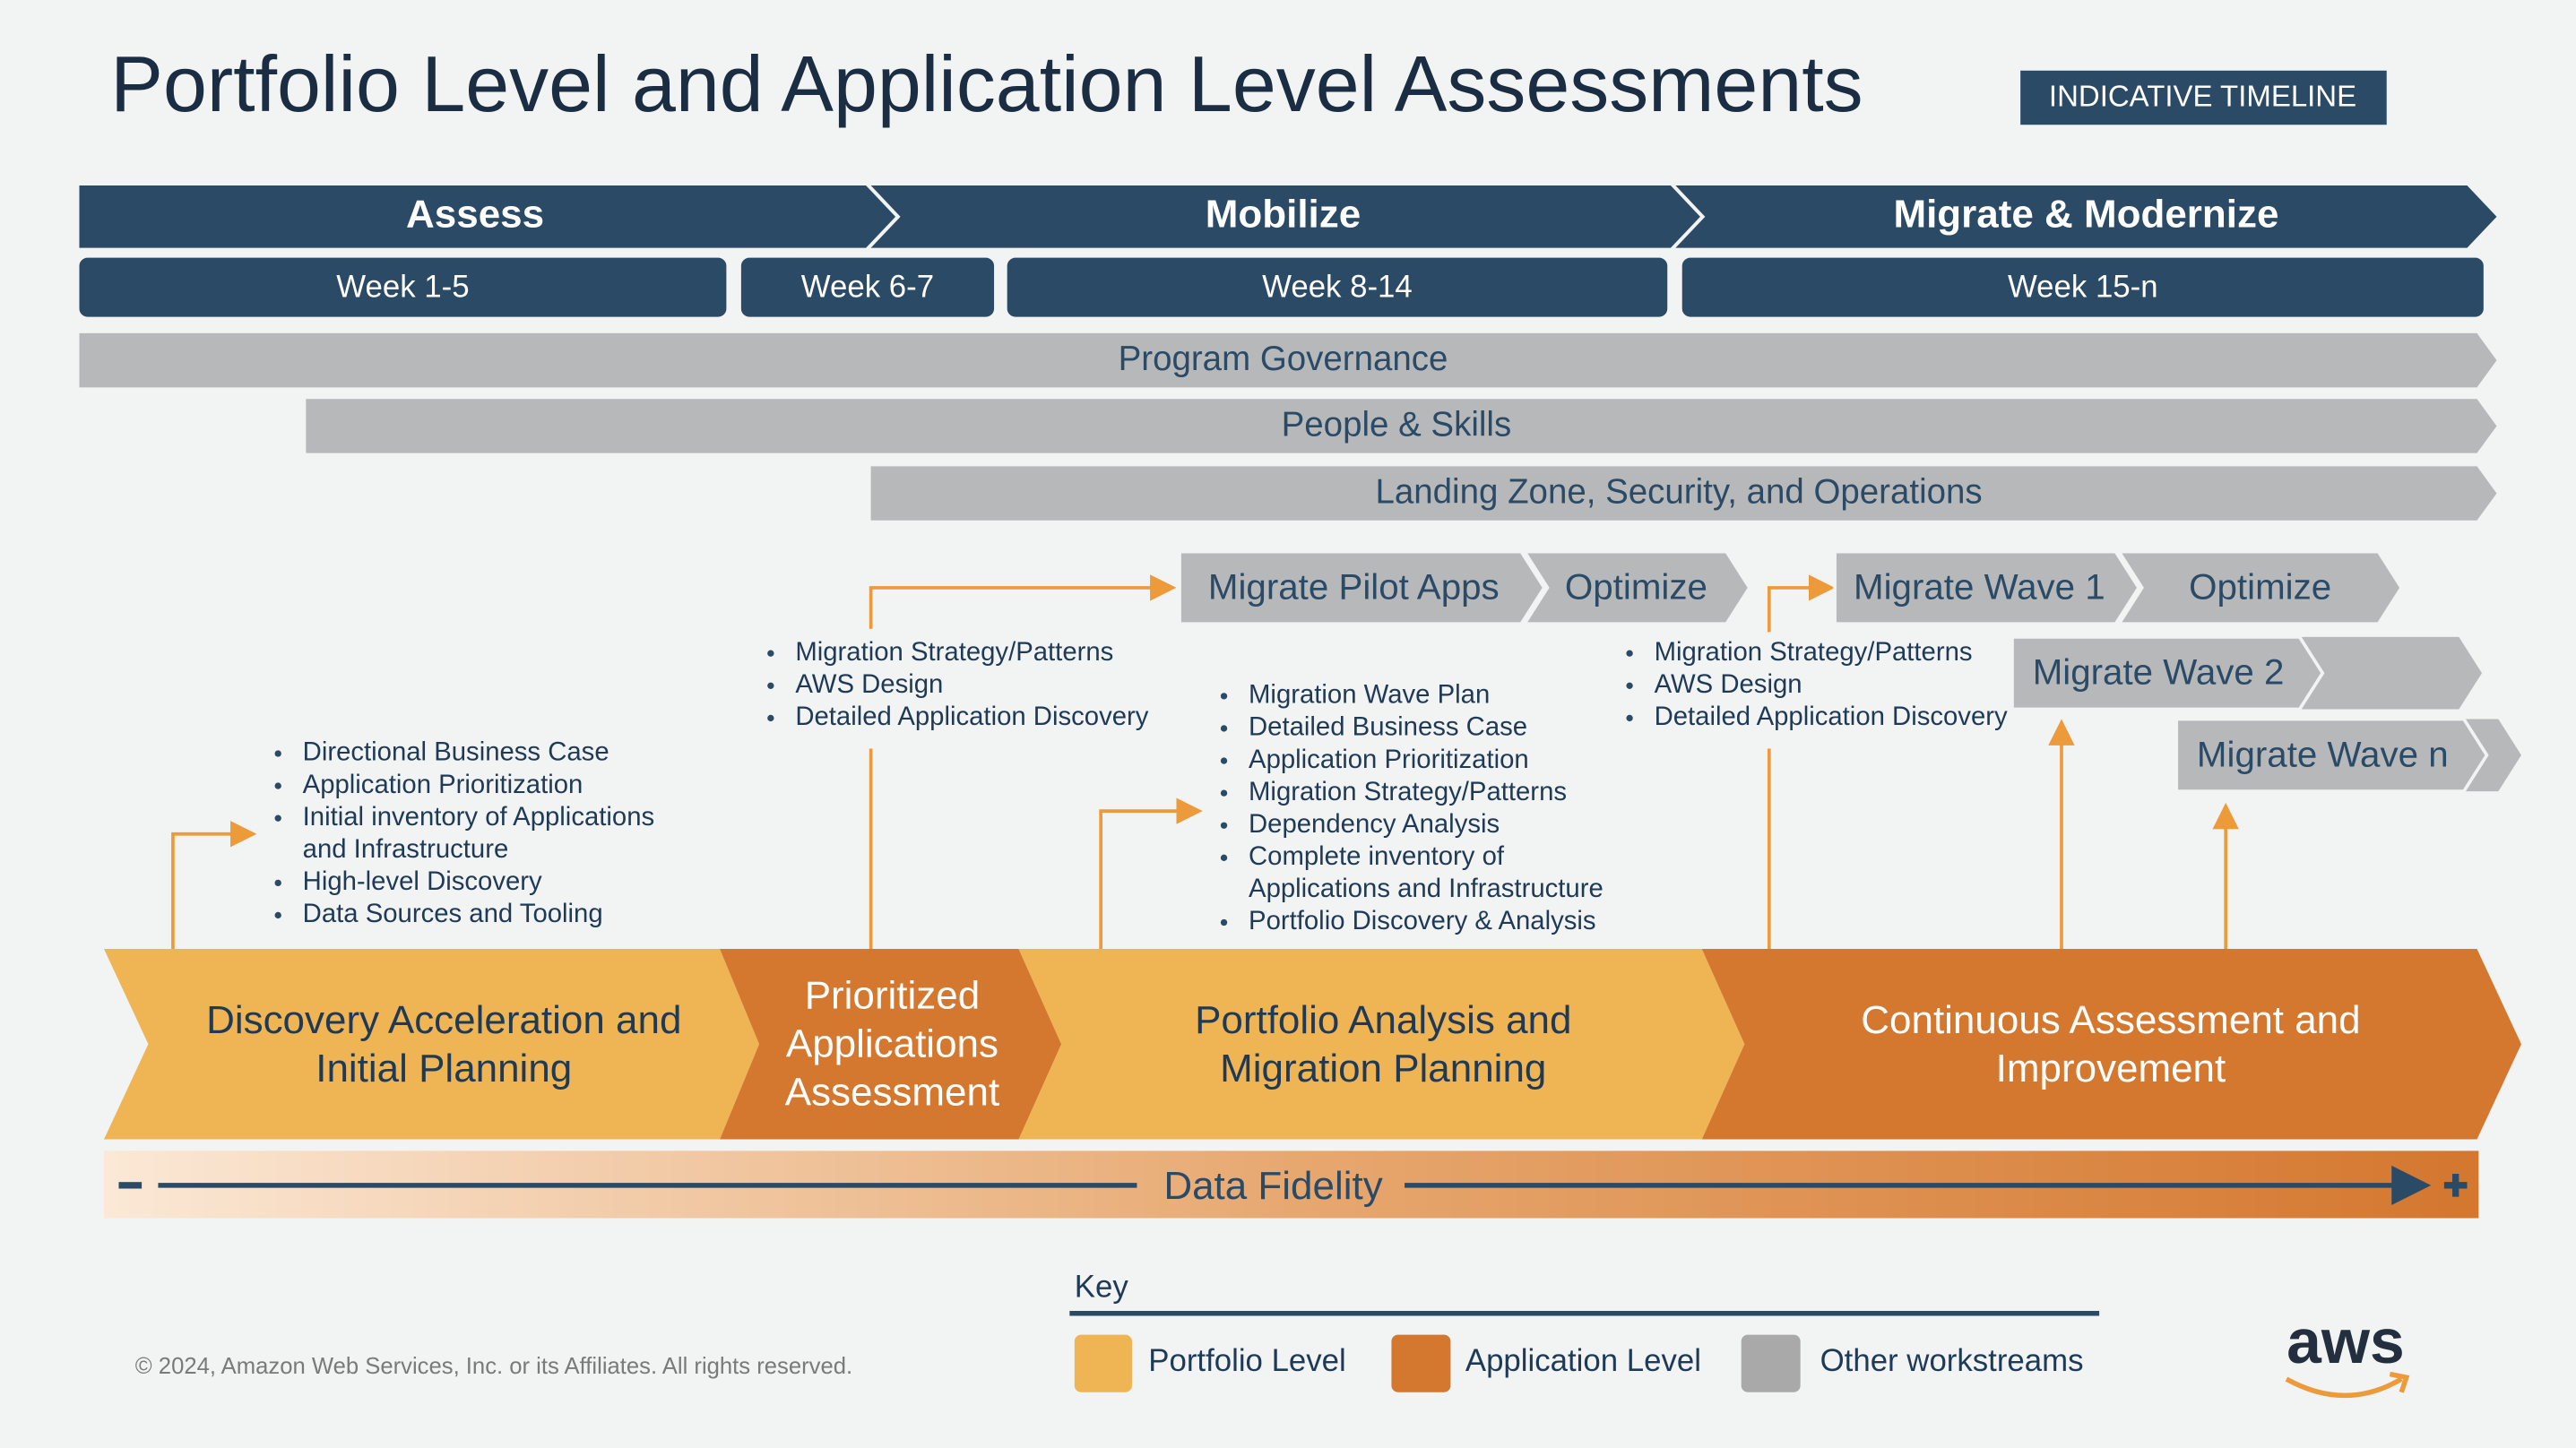  Describe the element at coordinates (1383, 1068) in the screenshot. I see `stage-label: Migration Planning` at that location.